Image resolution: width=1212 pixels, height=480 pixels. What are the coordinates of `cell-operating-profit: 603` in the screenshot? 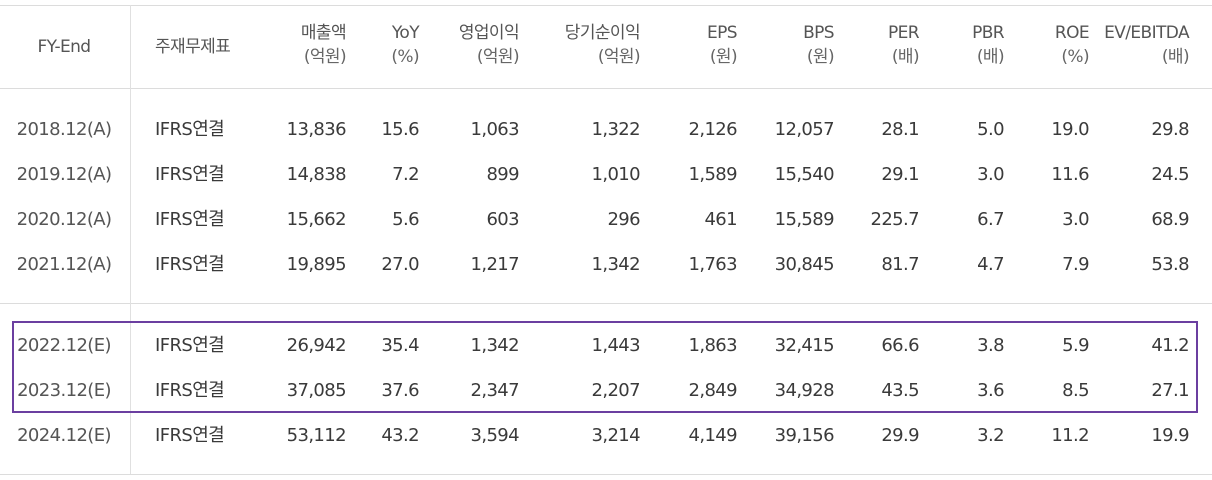 It's located at (502, 219).